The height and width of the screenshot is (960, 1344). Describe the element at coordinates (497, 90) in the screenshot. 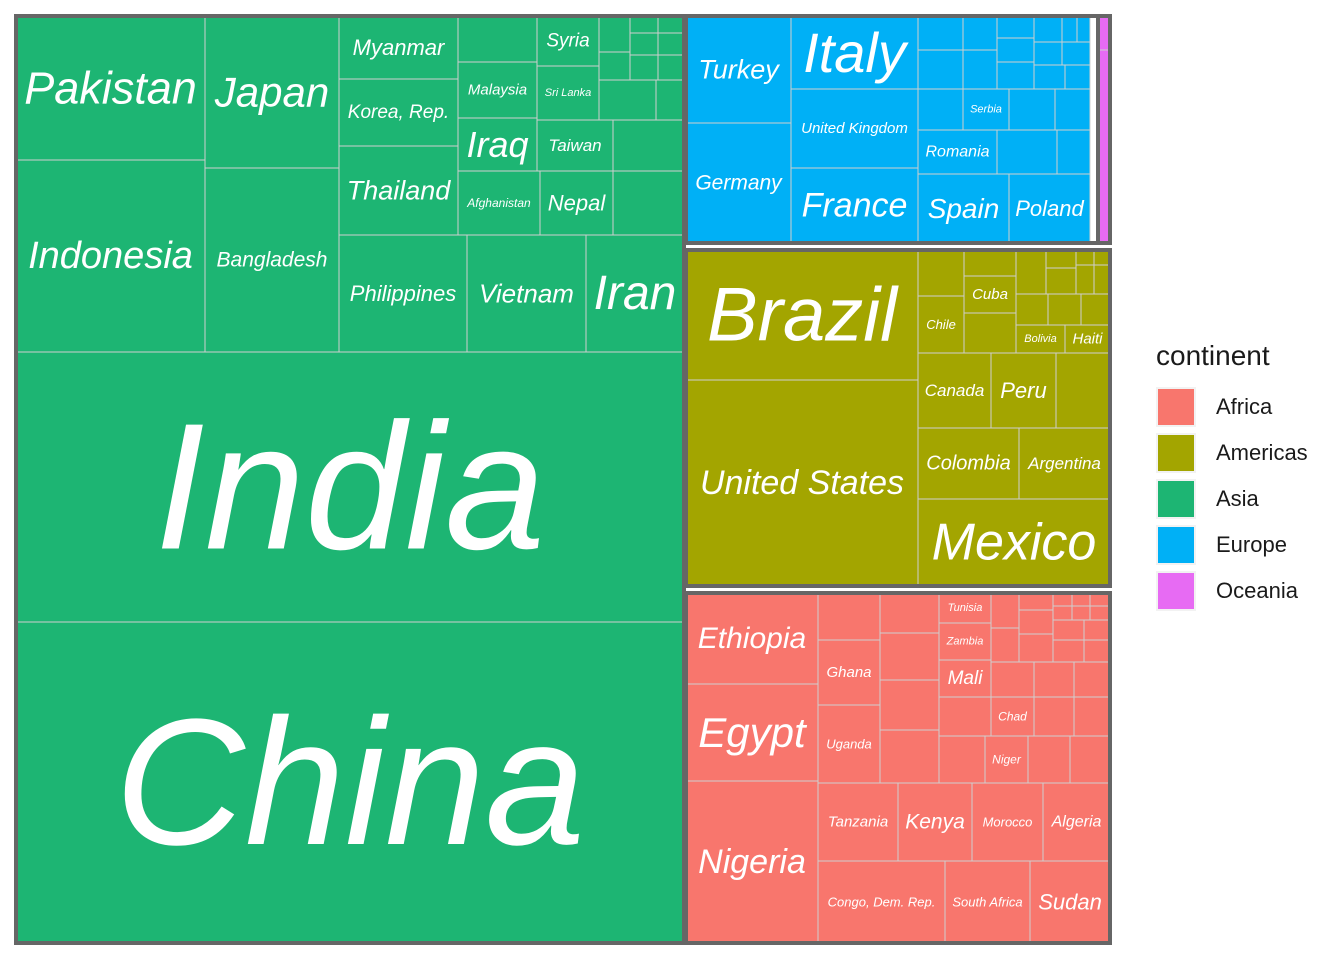

I see `label-malaysia: Malaysia` at that location.